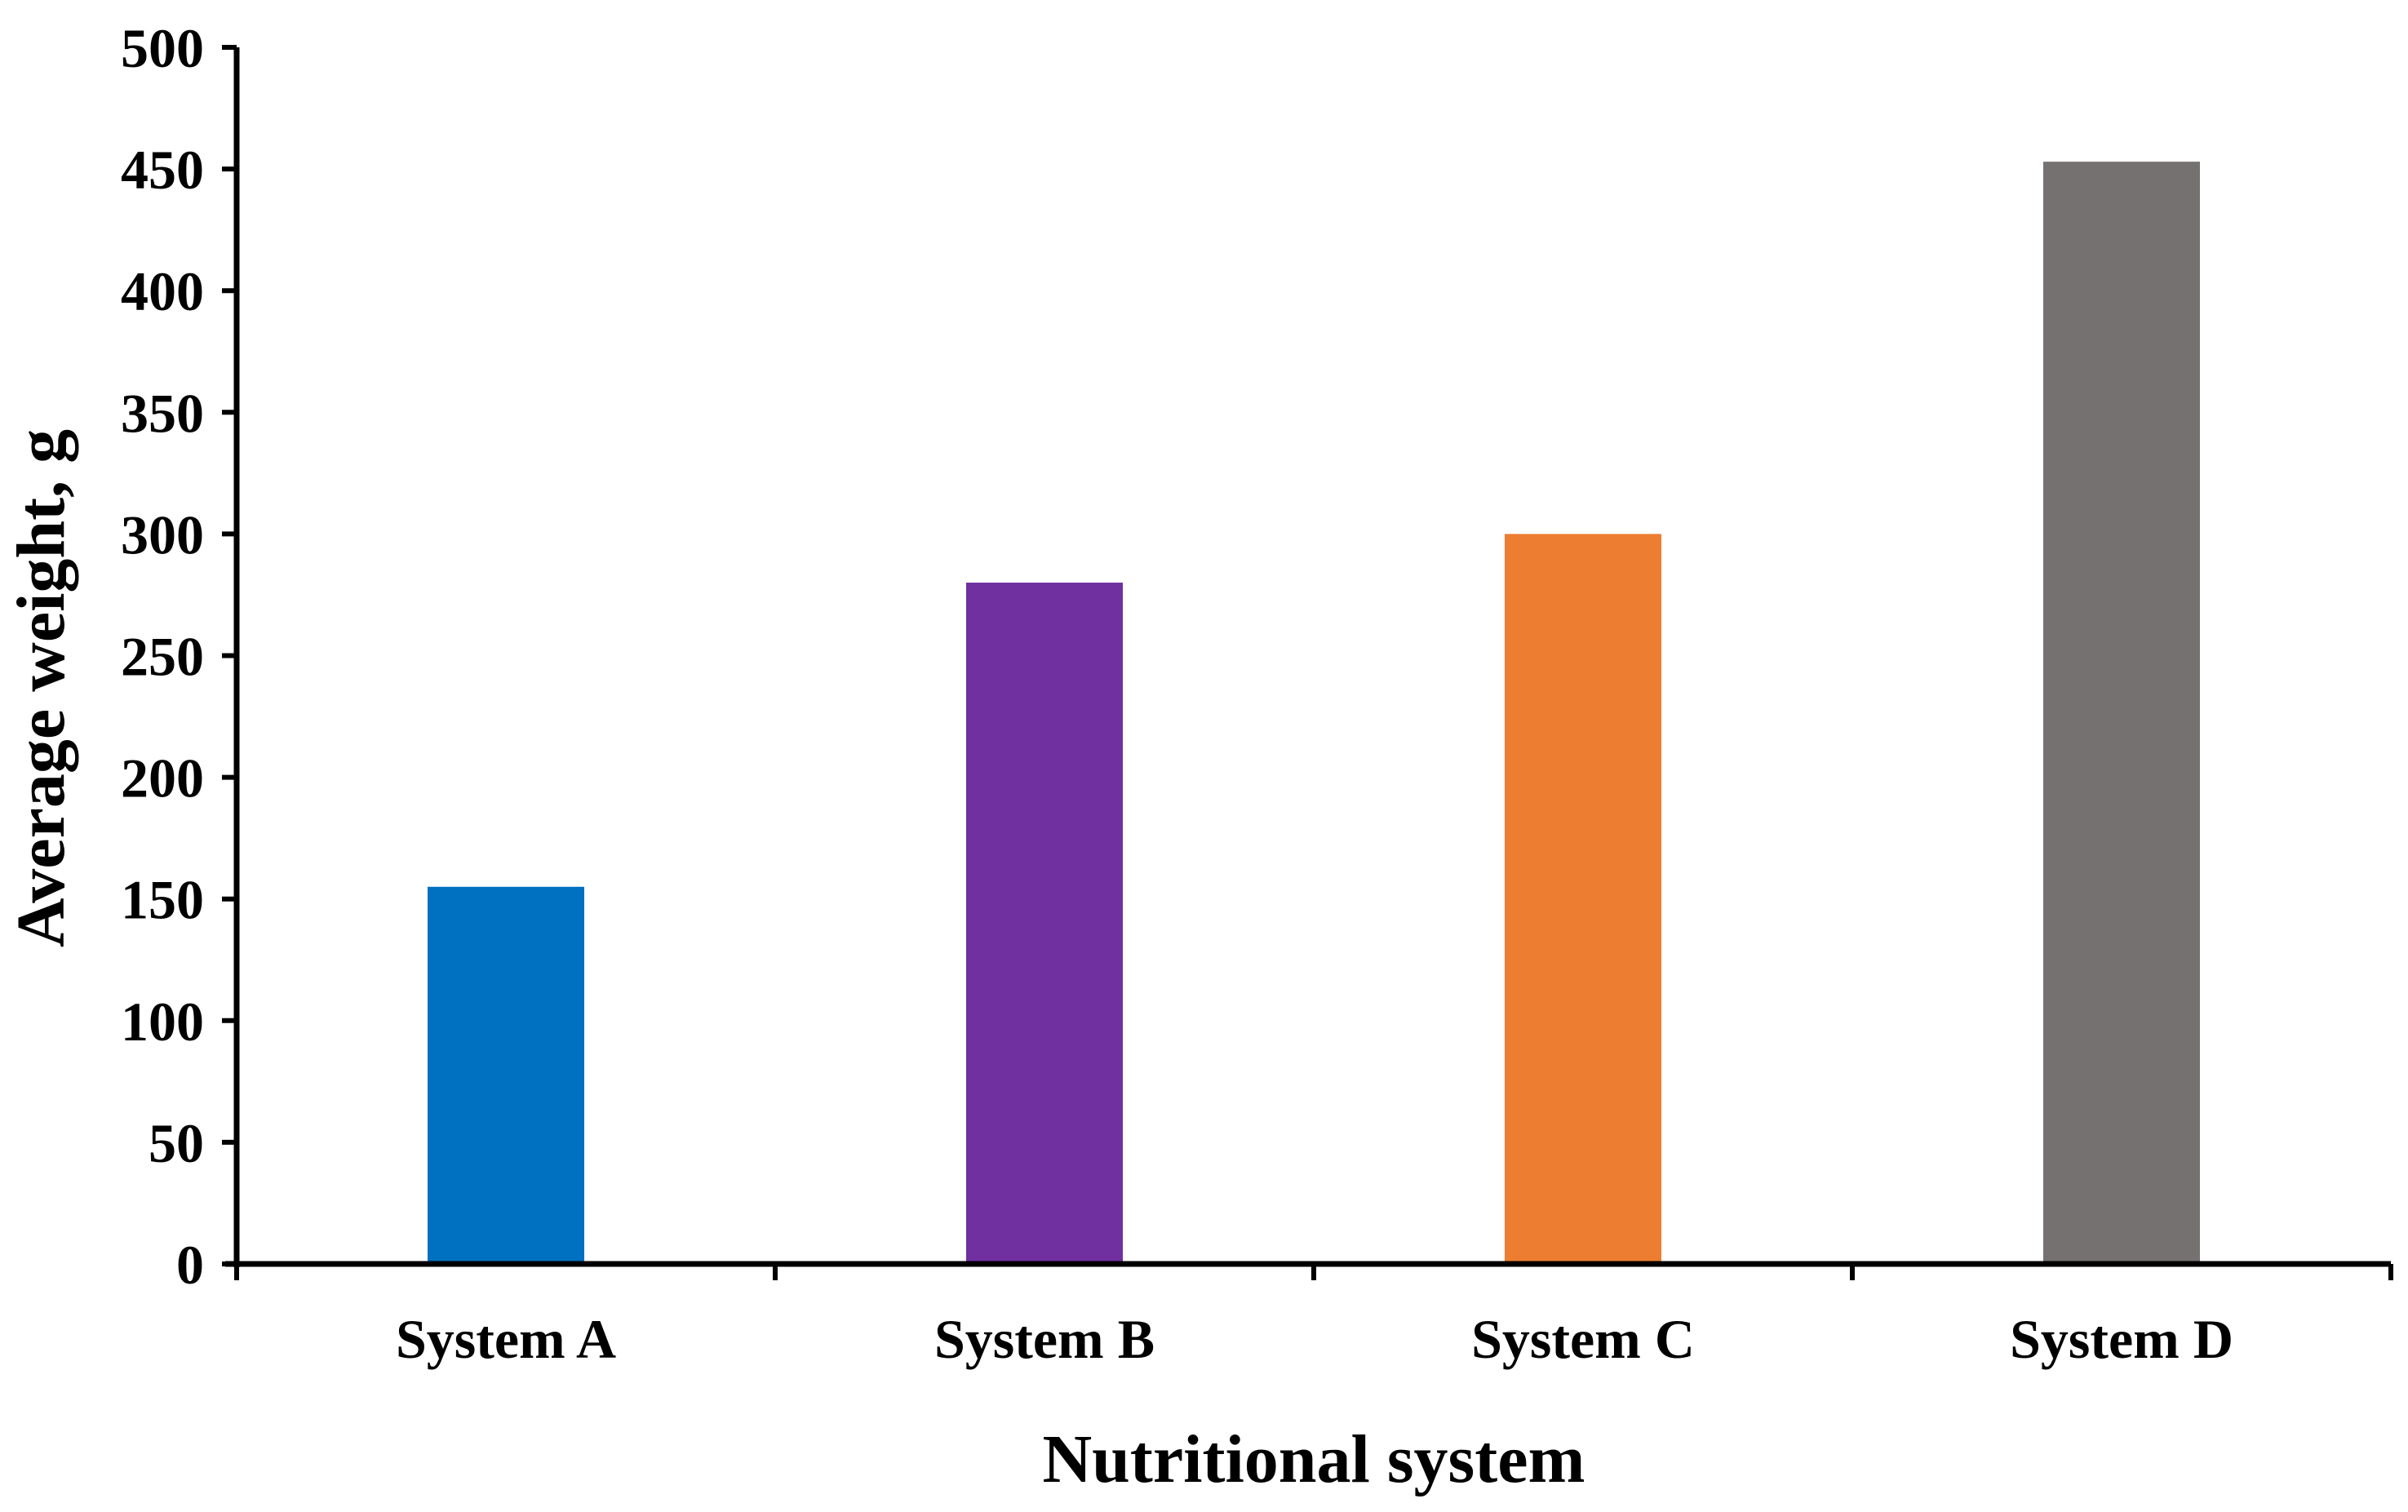 Image resolution: width=2408 pixels, height=1512 pixels. What do you see at coordinates (1314, 1459) in the screenshot?
I see `x-axis-title: Nutritional system` at bounding box center [1314, 1459].